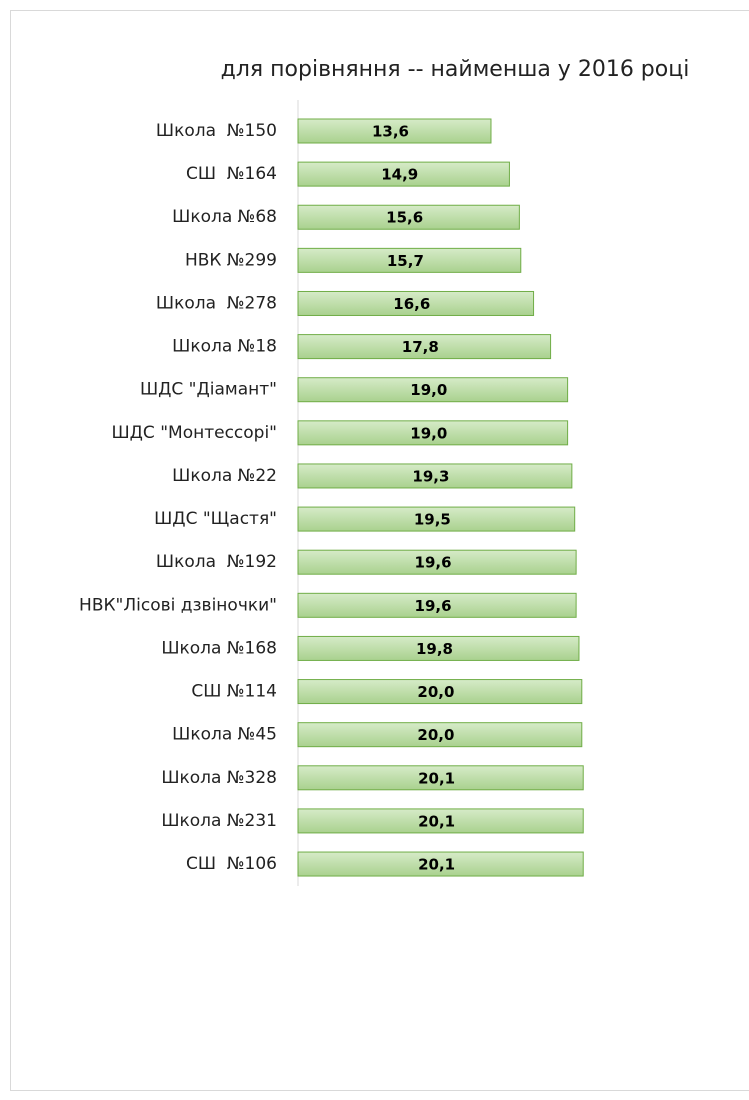  Describe the element at coordinates (404, 218) in the screenshot. I see `data-label: 15,6` at that location.